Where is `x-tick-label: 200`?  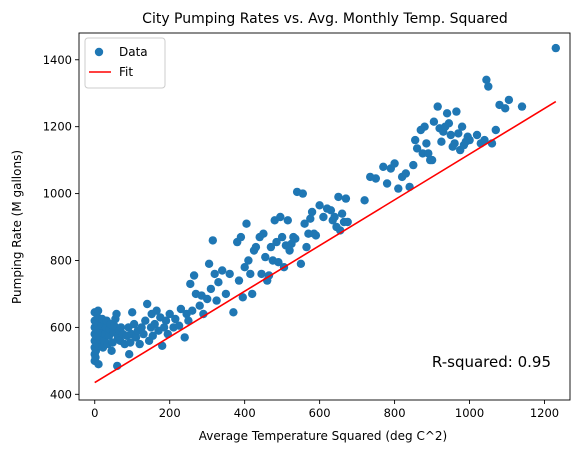 x-tick-label: 200 is located at coordinates (170, 413).